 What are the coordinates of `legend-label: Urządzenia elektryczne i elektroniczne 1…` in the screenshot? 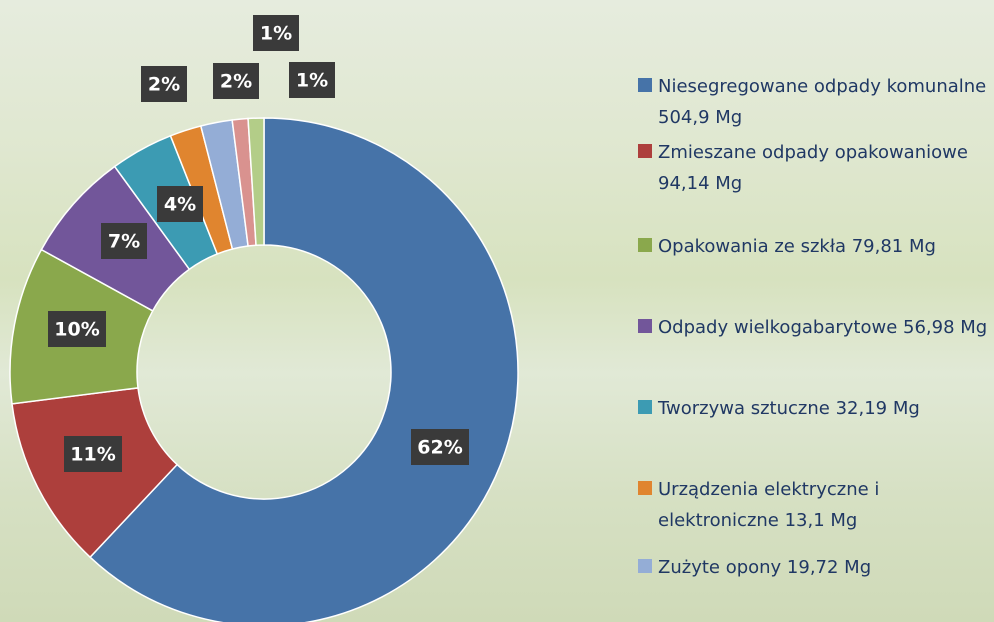 It's located at (769, 505).